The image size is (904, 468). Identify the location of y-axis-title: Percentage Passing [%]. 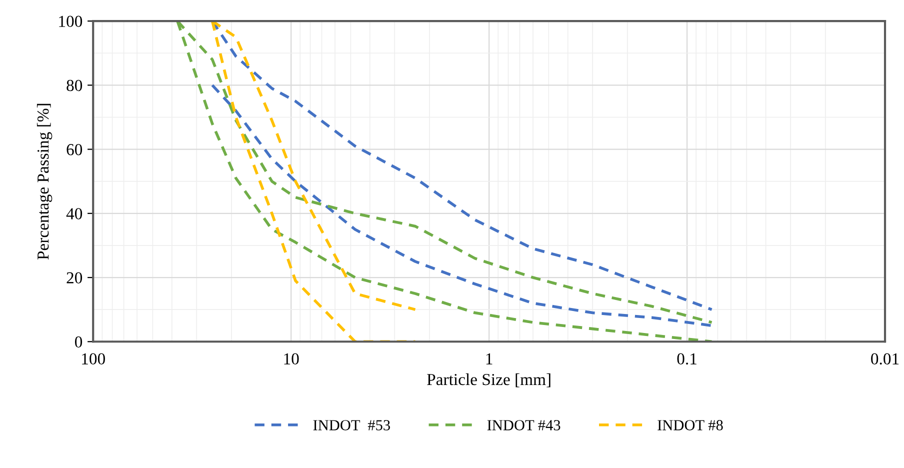
(44, 182).